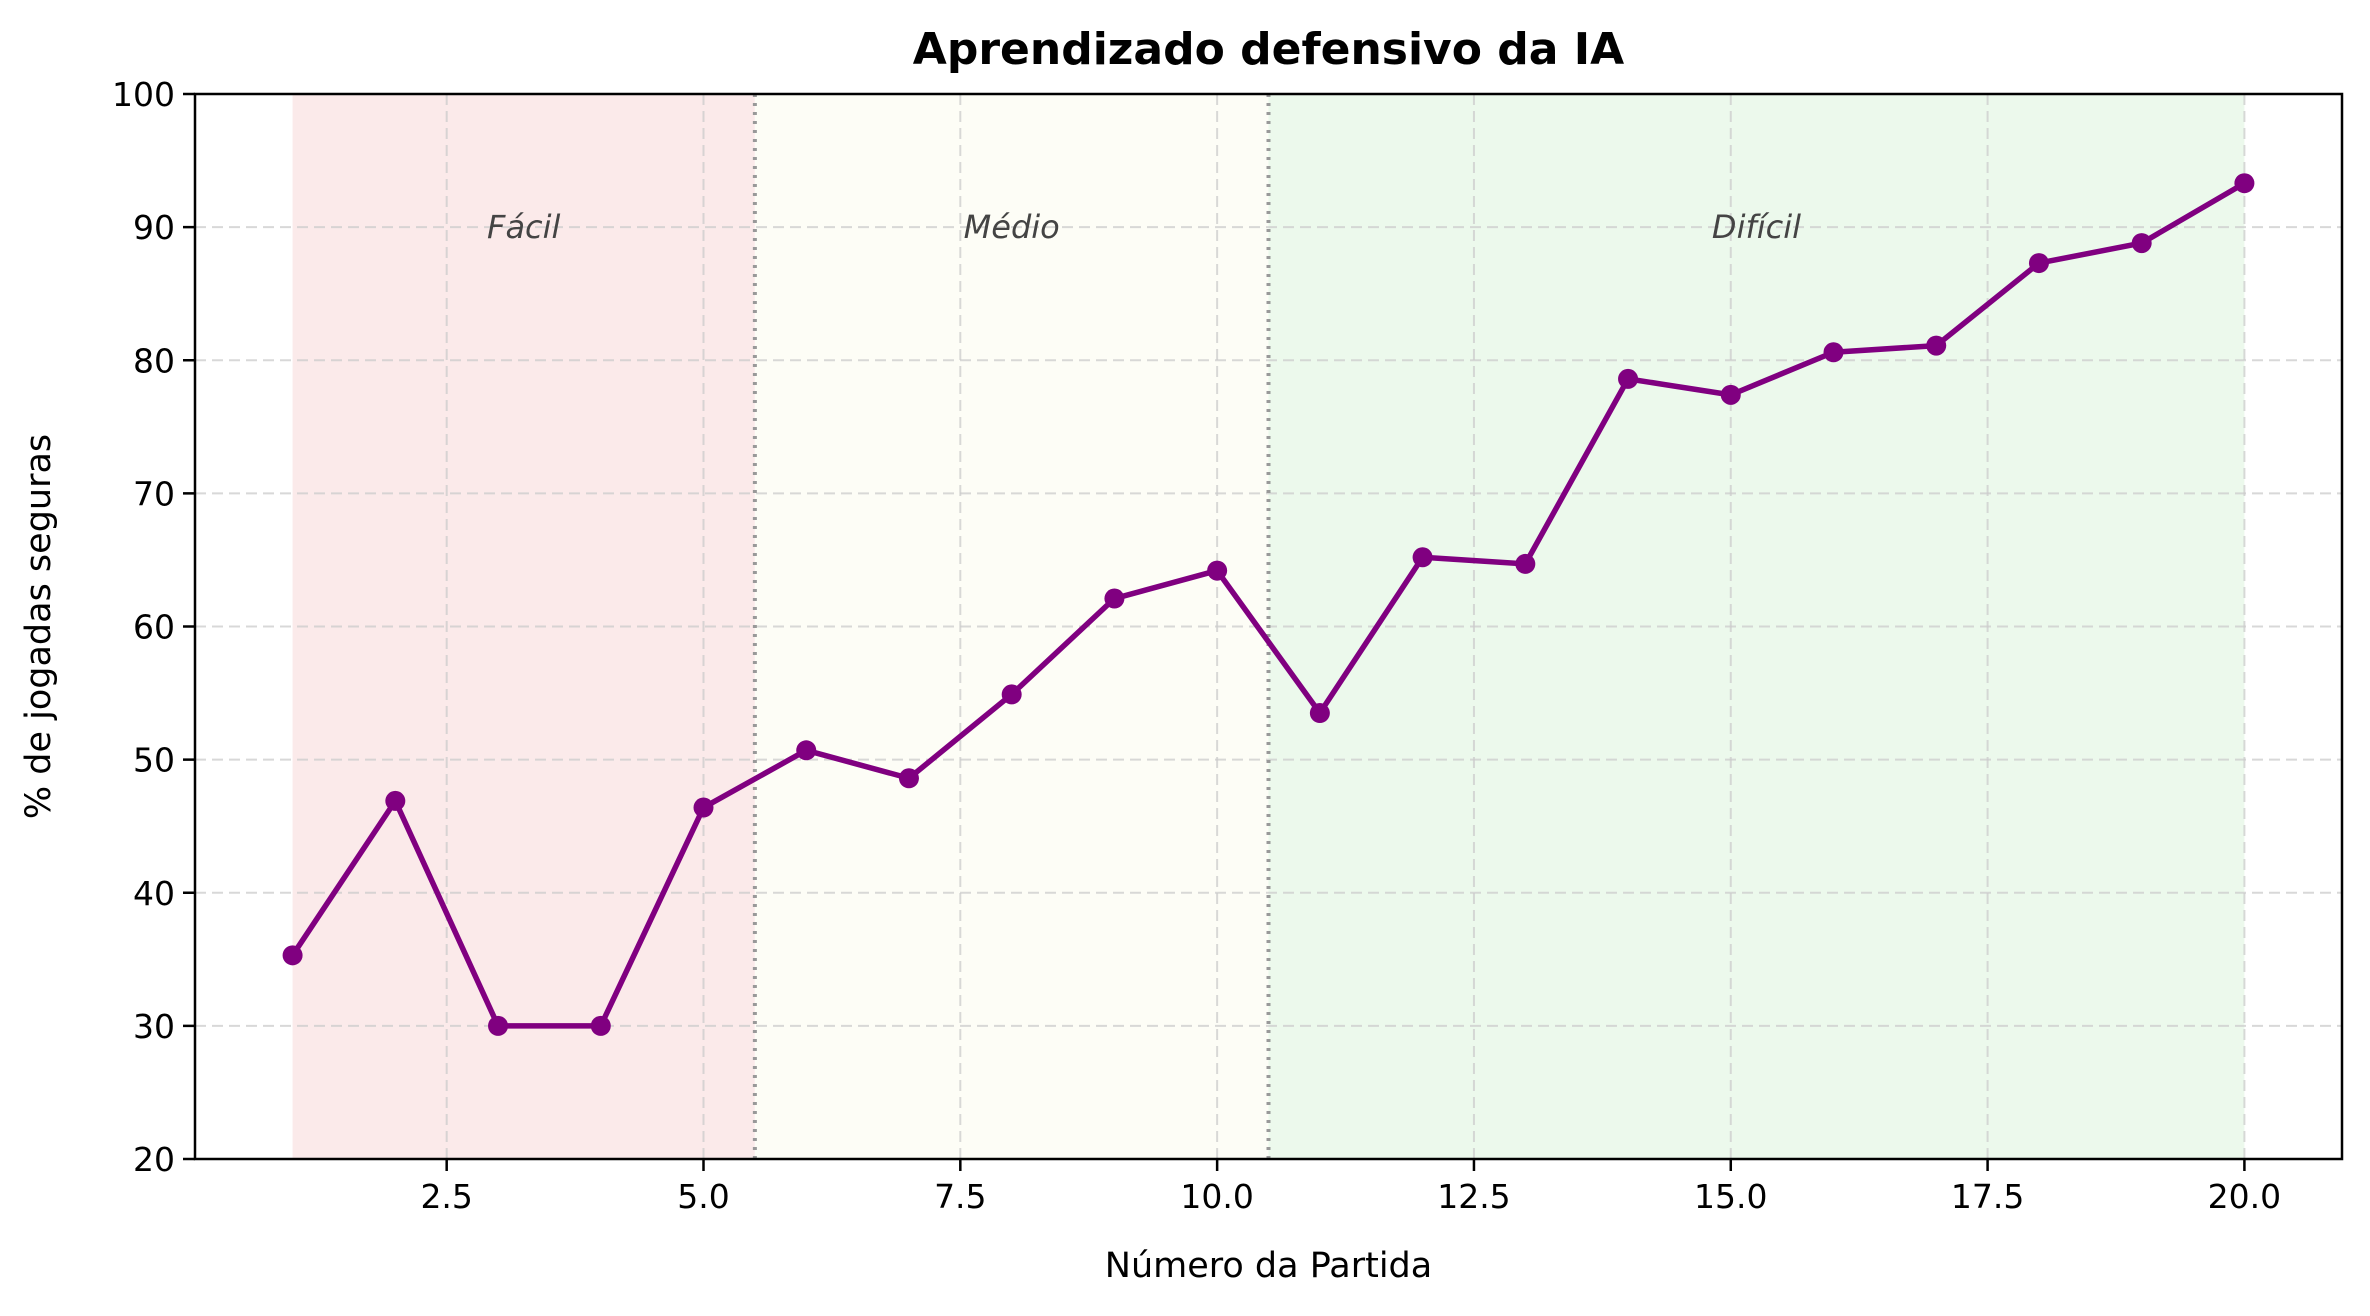  I want to click on x-tick-label-1: 5.0, so click(703, 1196).